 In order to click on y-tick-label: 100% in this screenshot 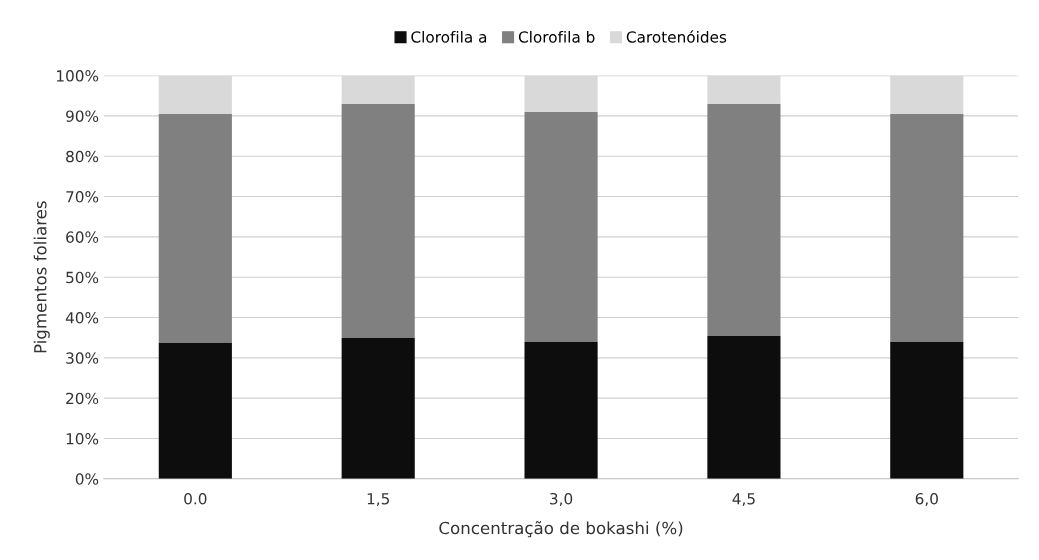, I will do `click(78, 76)`.